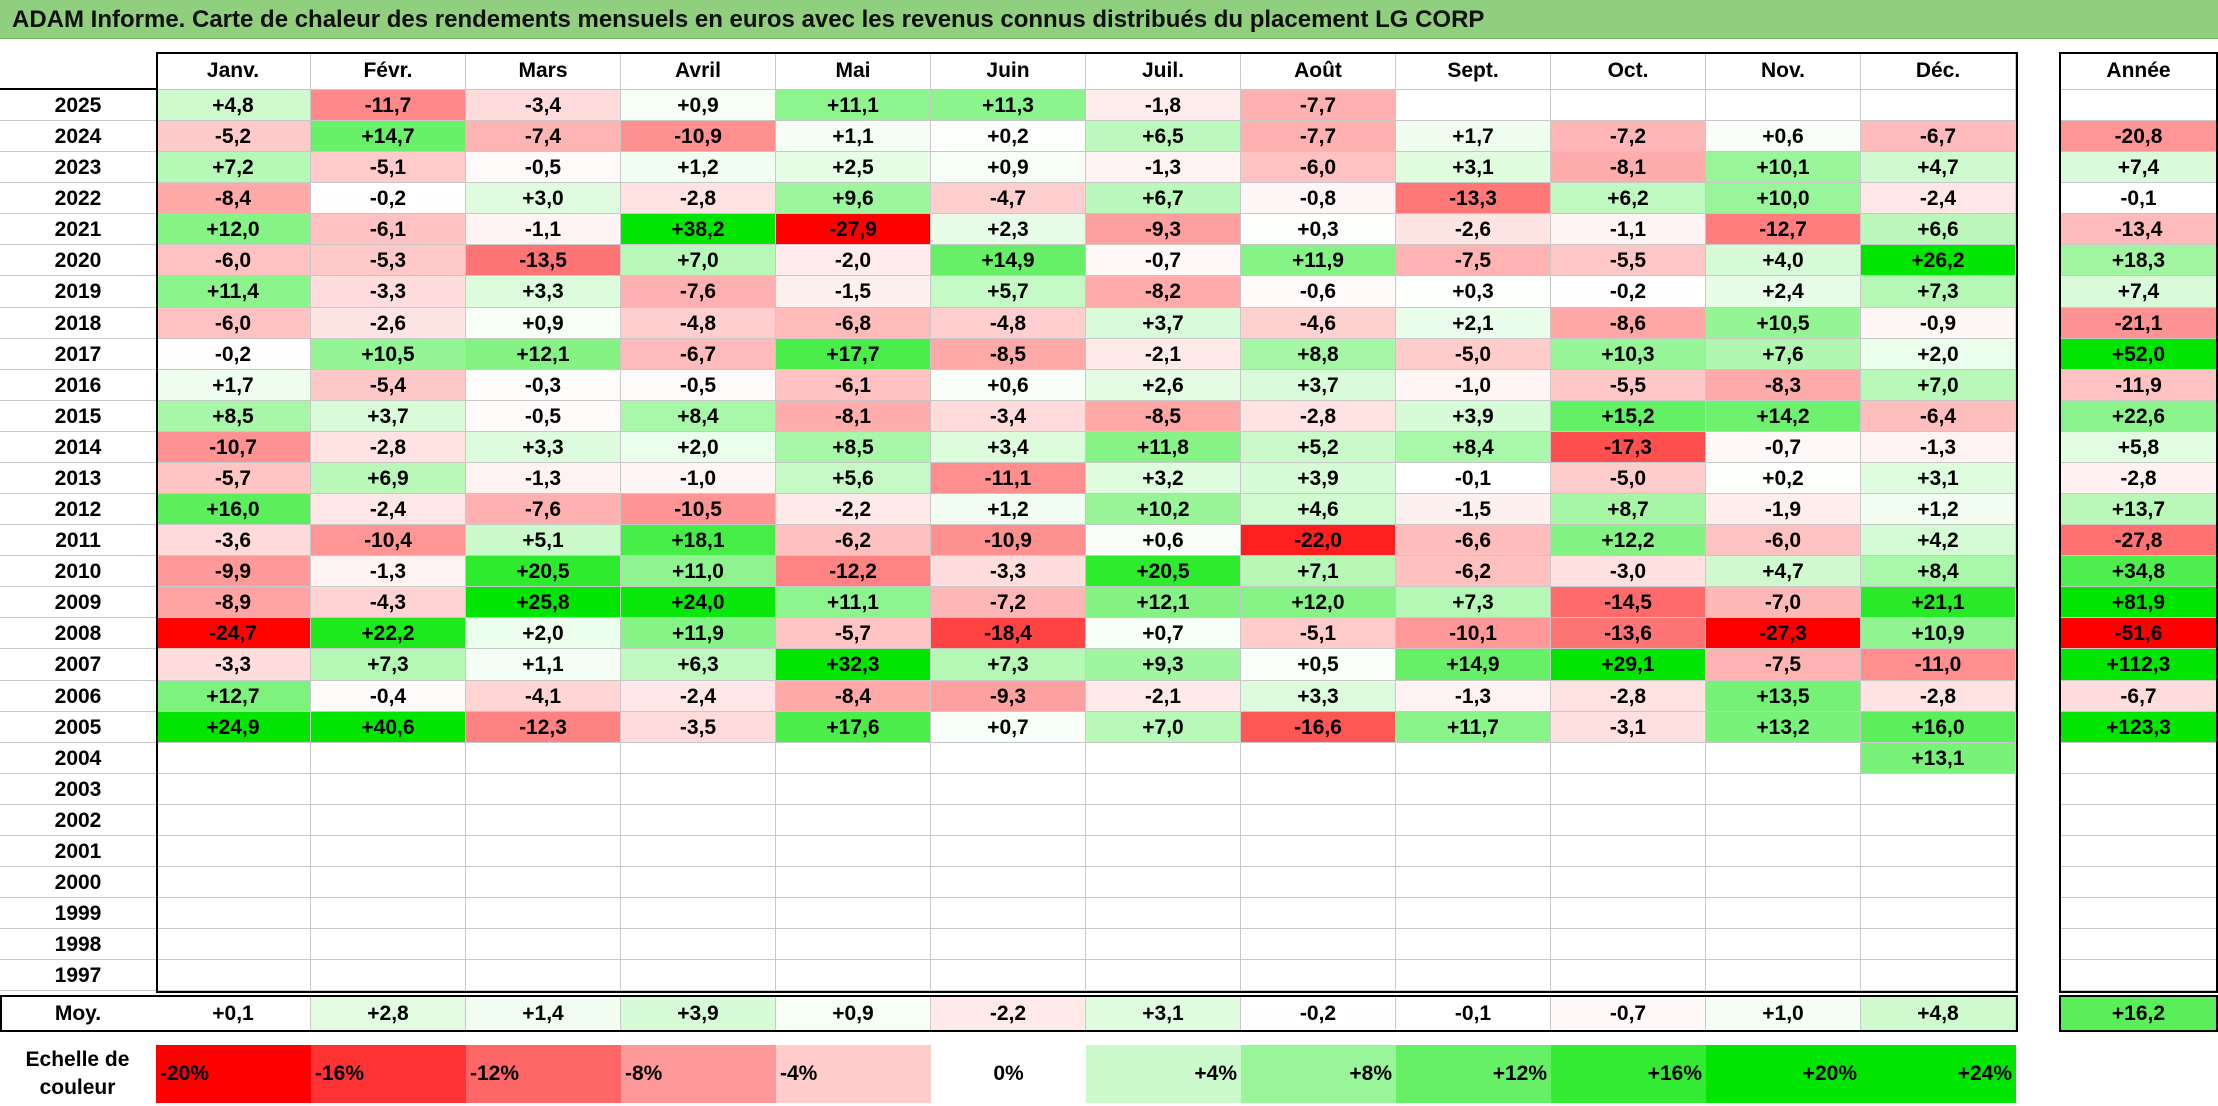 The width and height of the screenshot is (2218, 1106). I want to click on heatmap-cell: -0,3, so click(543, 385).